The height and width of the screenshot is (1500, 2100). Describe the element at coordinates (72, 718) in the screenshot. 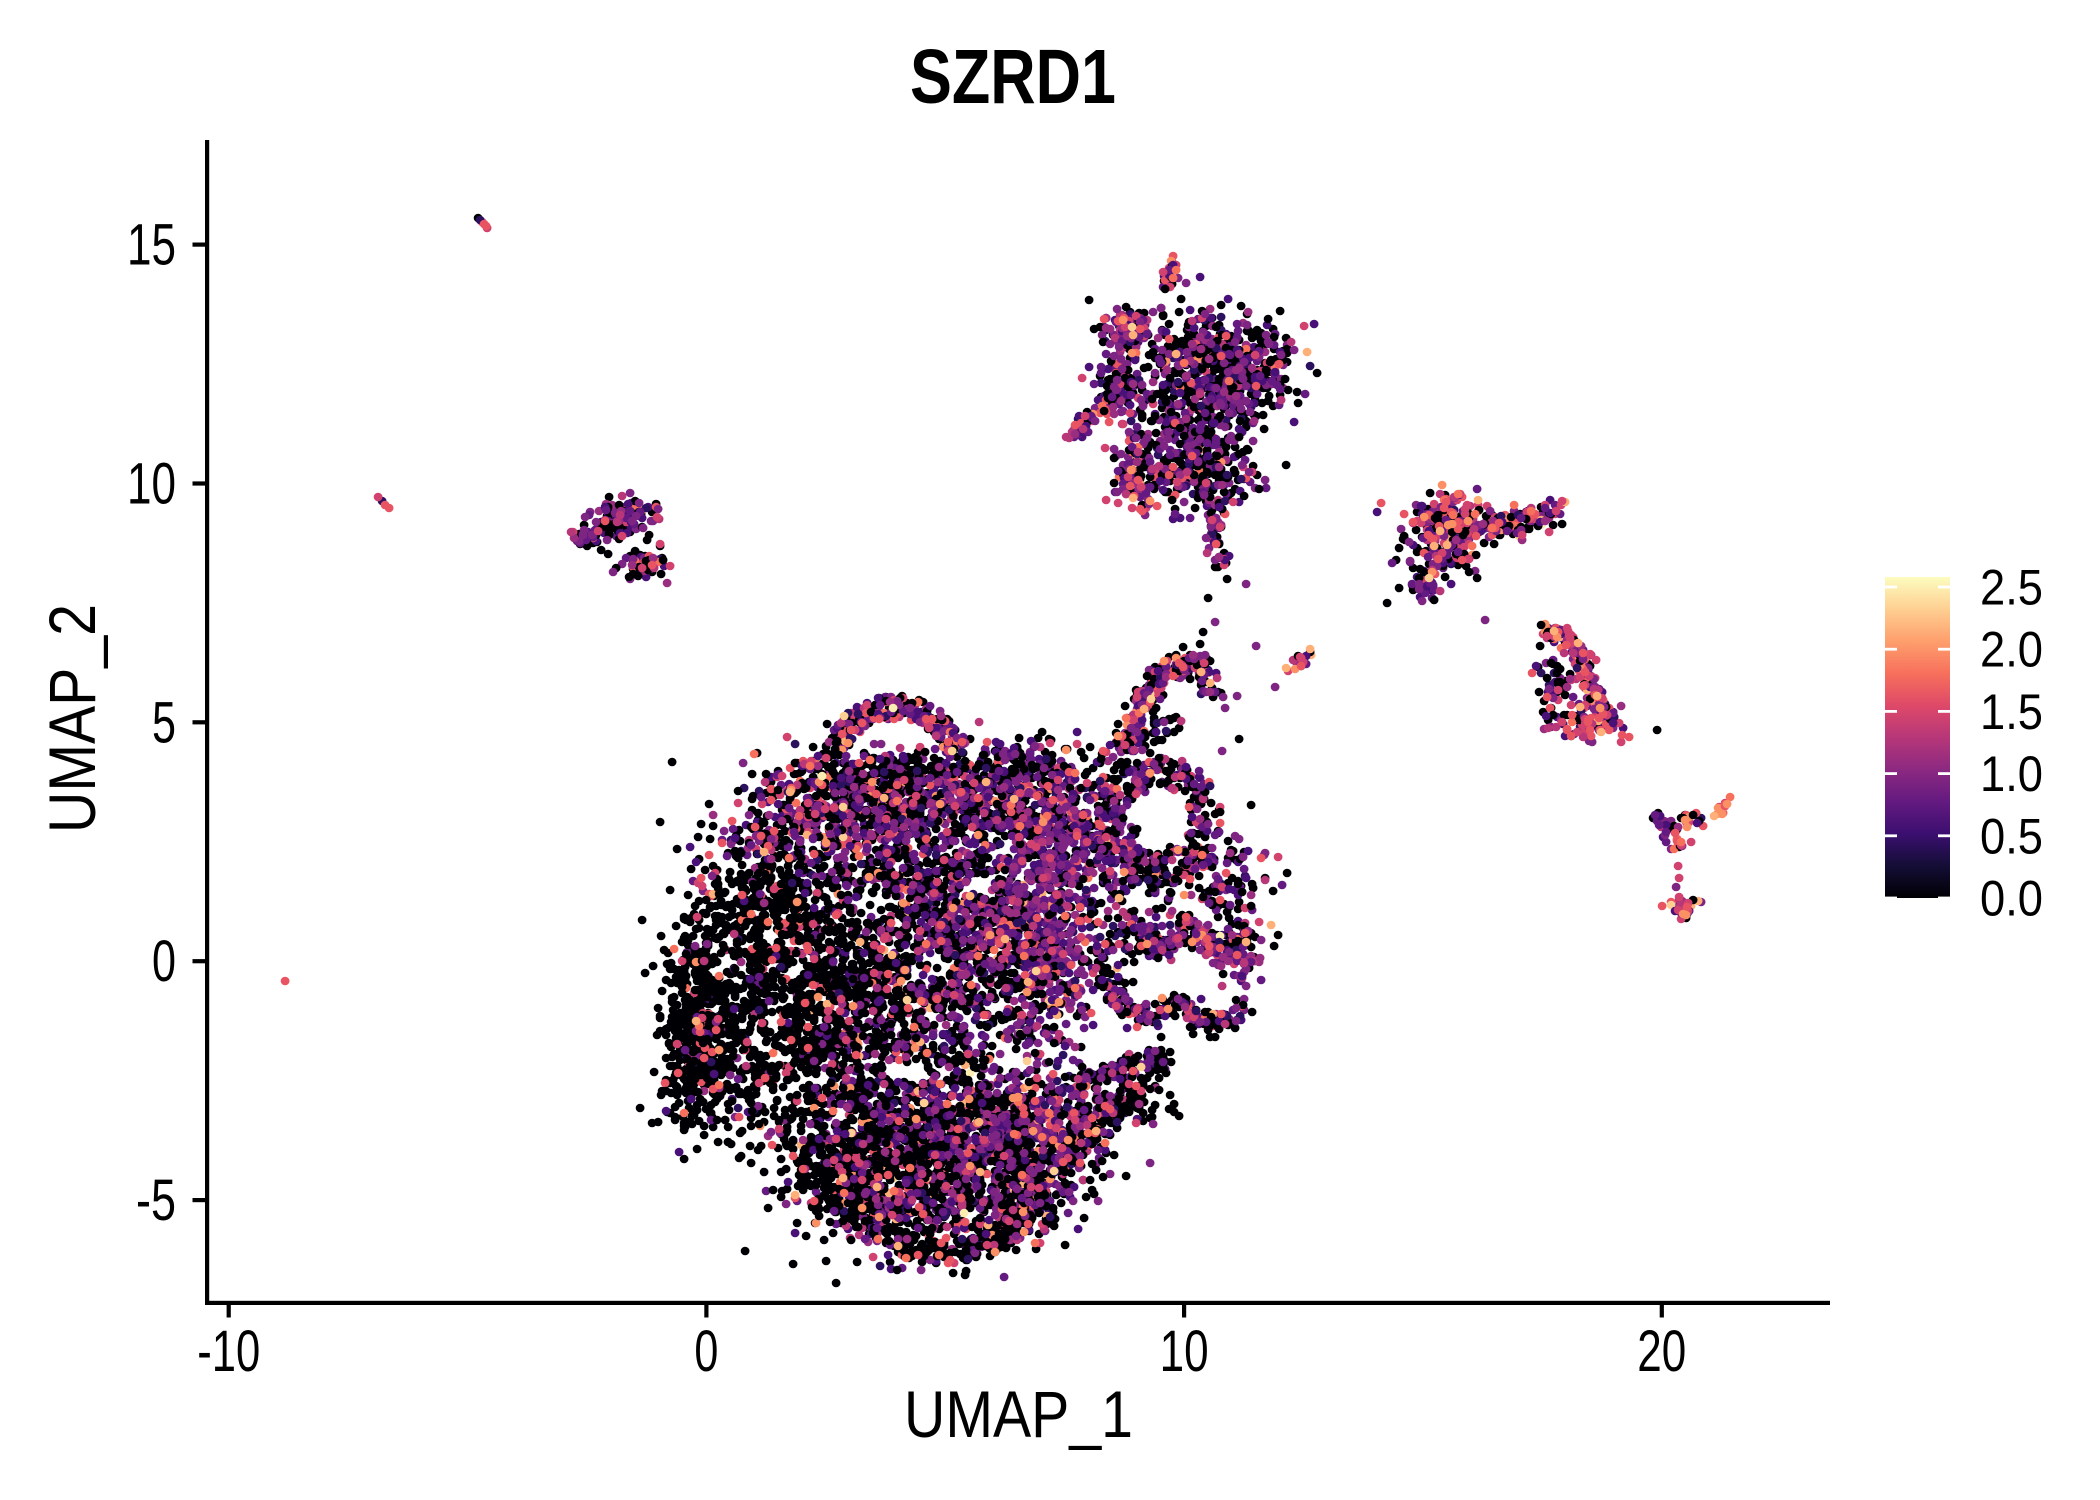

I see `svg-text: UMAP_2` at that location.